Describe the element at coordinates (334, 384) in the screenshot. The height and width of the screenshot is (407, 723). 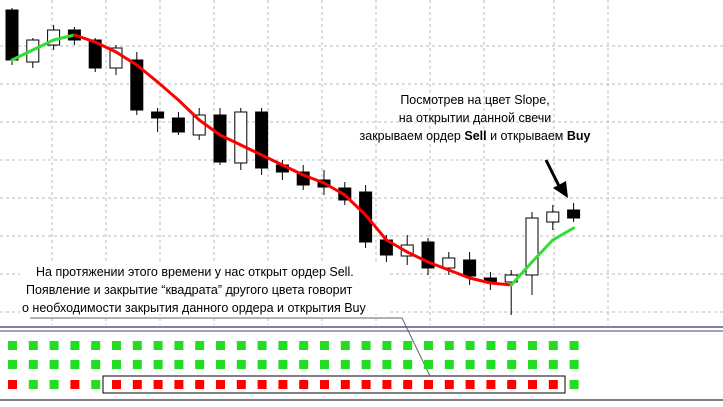
I see `highlight-box` at that location.